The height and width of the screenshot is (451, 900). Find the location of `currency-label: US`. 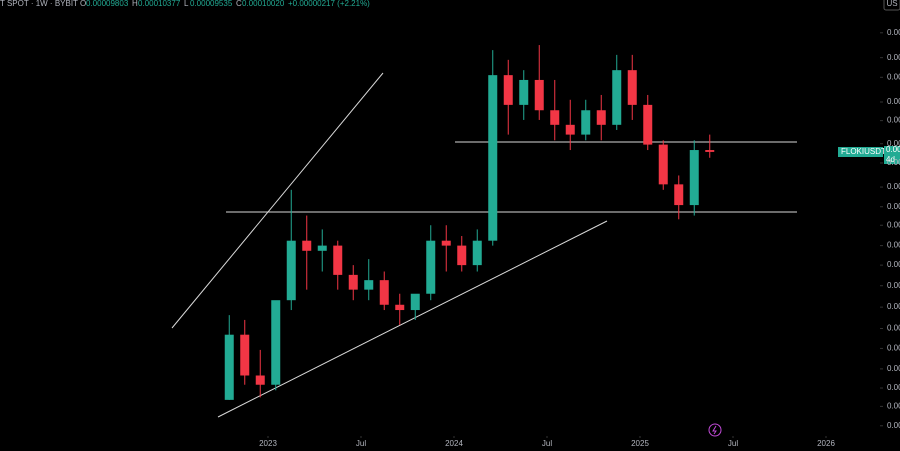

currency-label: US is located at coordinates (891, 4).